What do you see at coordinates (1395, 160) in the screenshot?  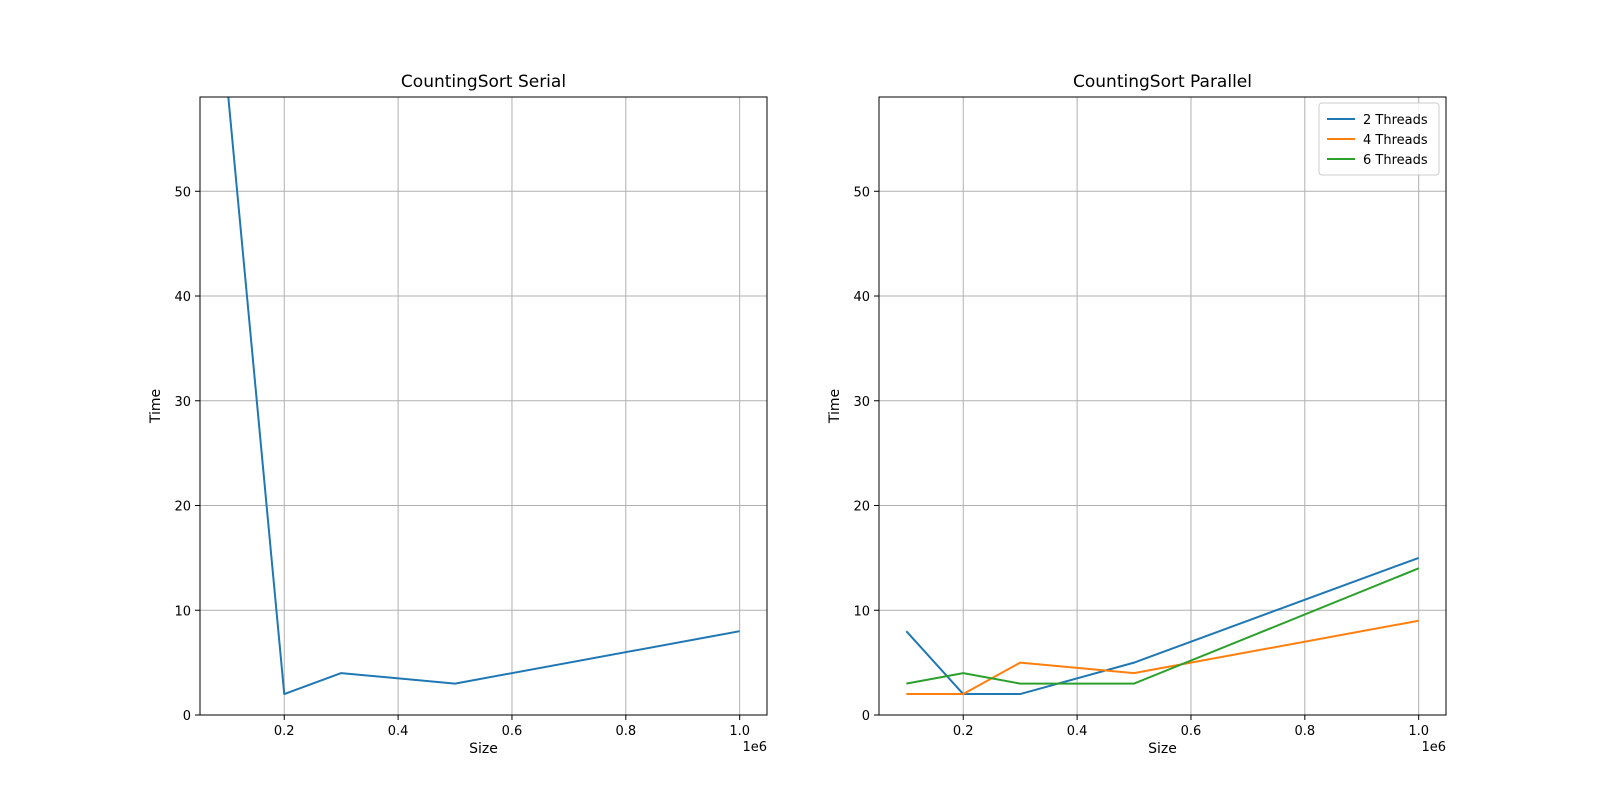 I see `legend-entry: 6 Threads` at bounding box center [1395, 160].